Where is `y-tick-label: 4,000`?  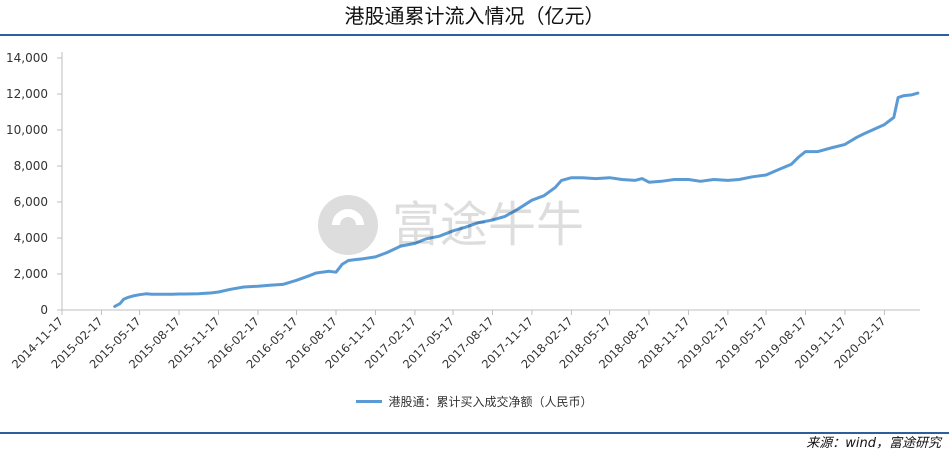 y-tick-label: 4,000 is located at coordinates (31, 238).